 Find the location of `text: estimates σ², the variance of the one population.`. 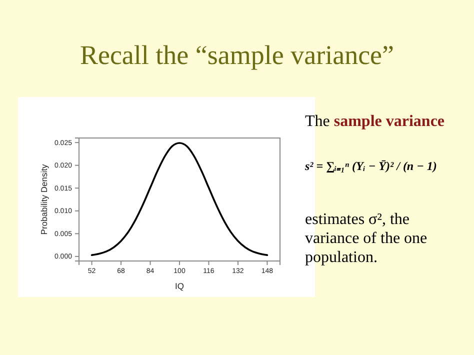

text: estimates σ², the variance of the one population. is located at coordinates (366, 238).